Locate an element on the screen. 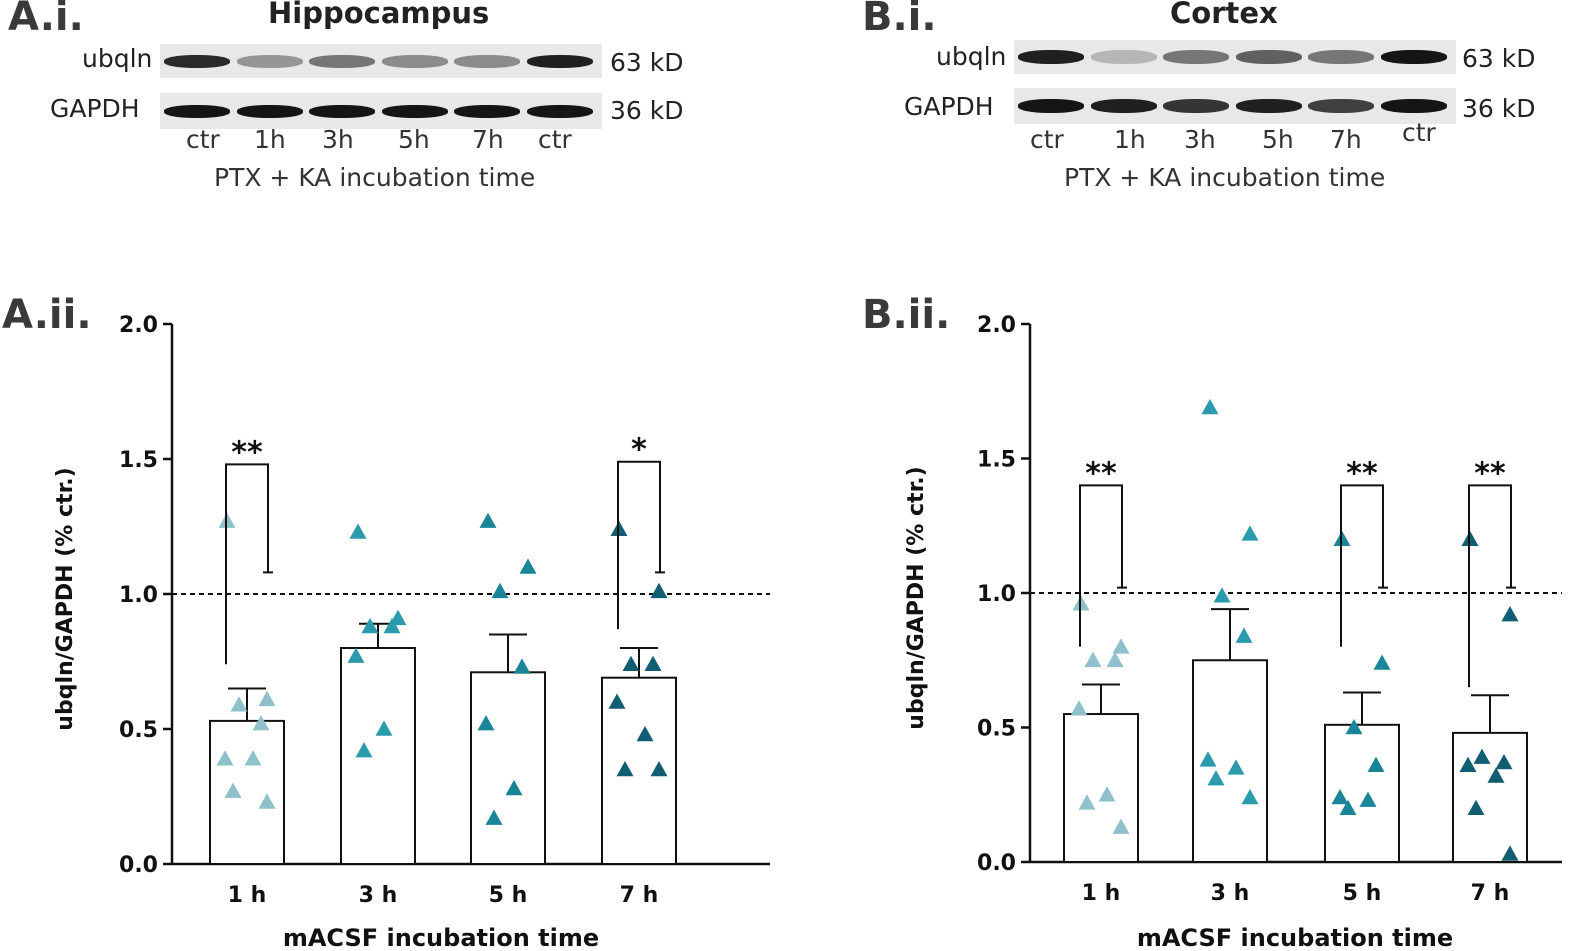 The width and height of the screenshot is (1569, 951). y-tick-label: 1.0 is located at coordinates (996, 594).